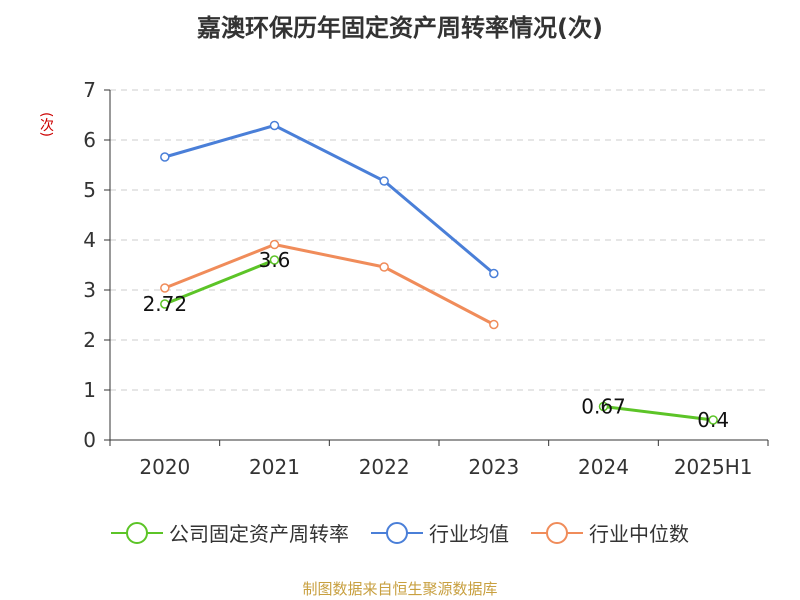  I want to click on y-tick-label: 3, so click(89, 290).